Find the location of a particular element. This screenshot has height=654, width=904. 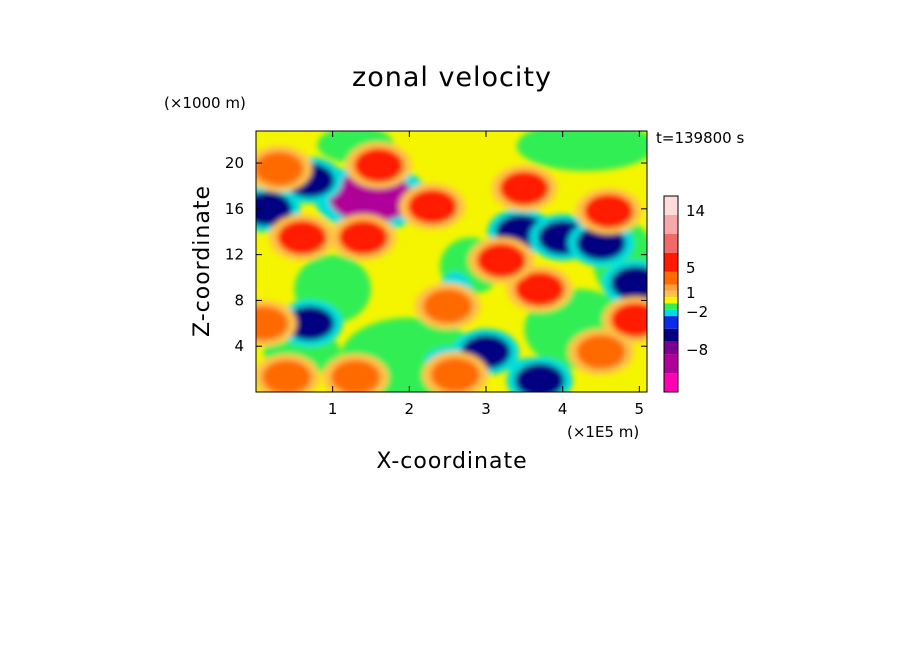

y-tick-label: 4 is located at coordinates (239, 346).